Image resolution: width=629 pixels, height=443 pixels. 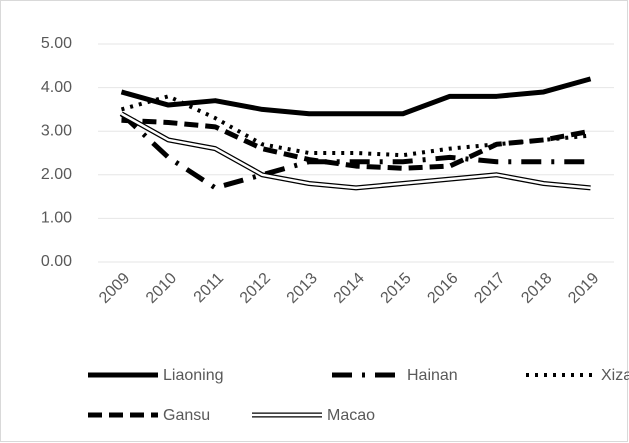 What do you see at coordinates (56, 261) in the screenshot?
I see `y-tick-label: 0.00` at bounding box center [56, 261].